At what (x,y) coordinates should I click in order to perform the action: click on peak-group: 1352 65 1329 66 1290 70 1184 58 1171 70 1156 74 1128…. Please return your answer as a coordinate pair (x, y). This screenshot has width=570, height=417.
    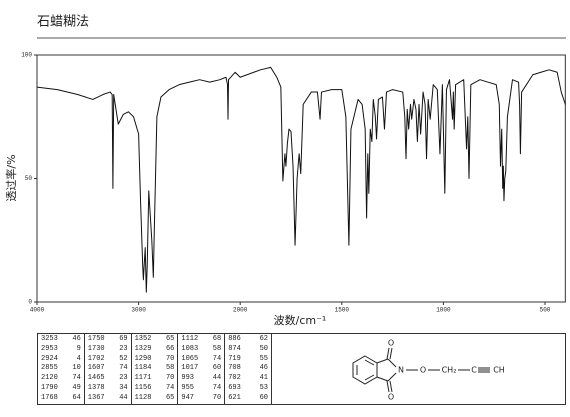
    Looking at the image, I should click on (155, 369).